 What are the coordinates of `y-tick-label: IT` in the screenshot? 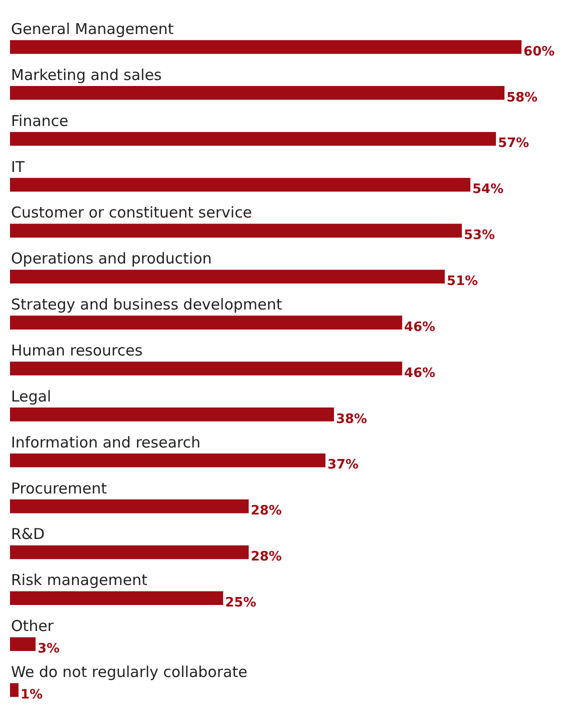 It's located at (18, 167).